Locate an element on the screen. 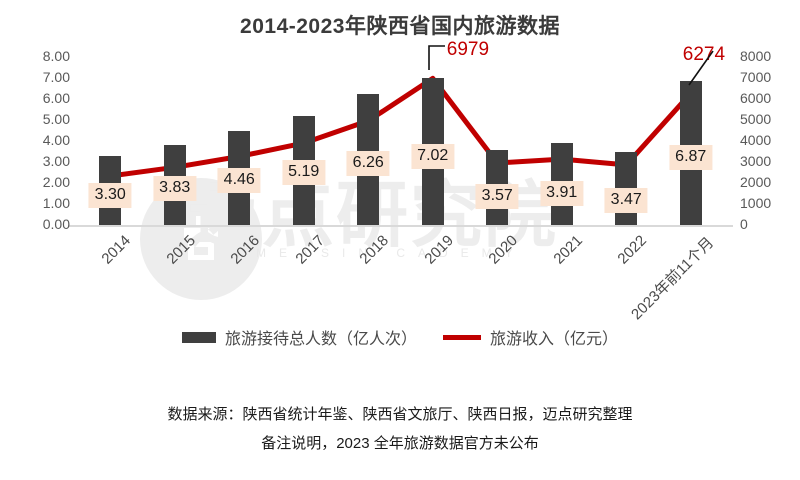 The width and height of the screenshot is (800, 480). legend-item-label: 旅游收入（亿元） is located at coordinates (554, 339).